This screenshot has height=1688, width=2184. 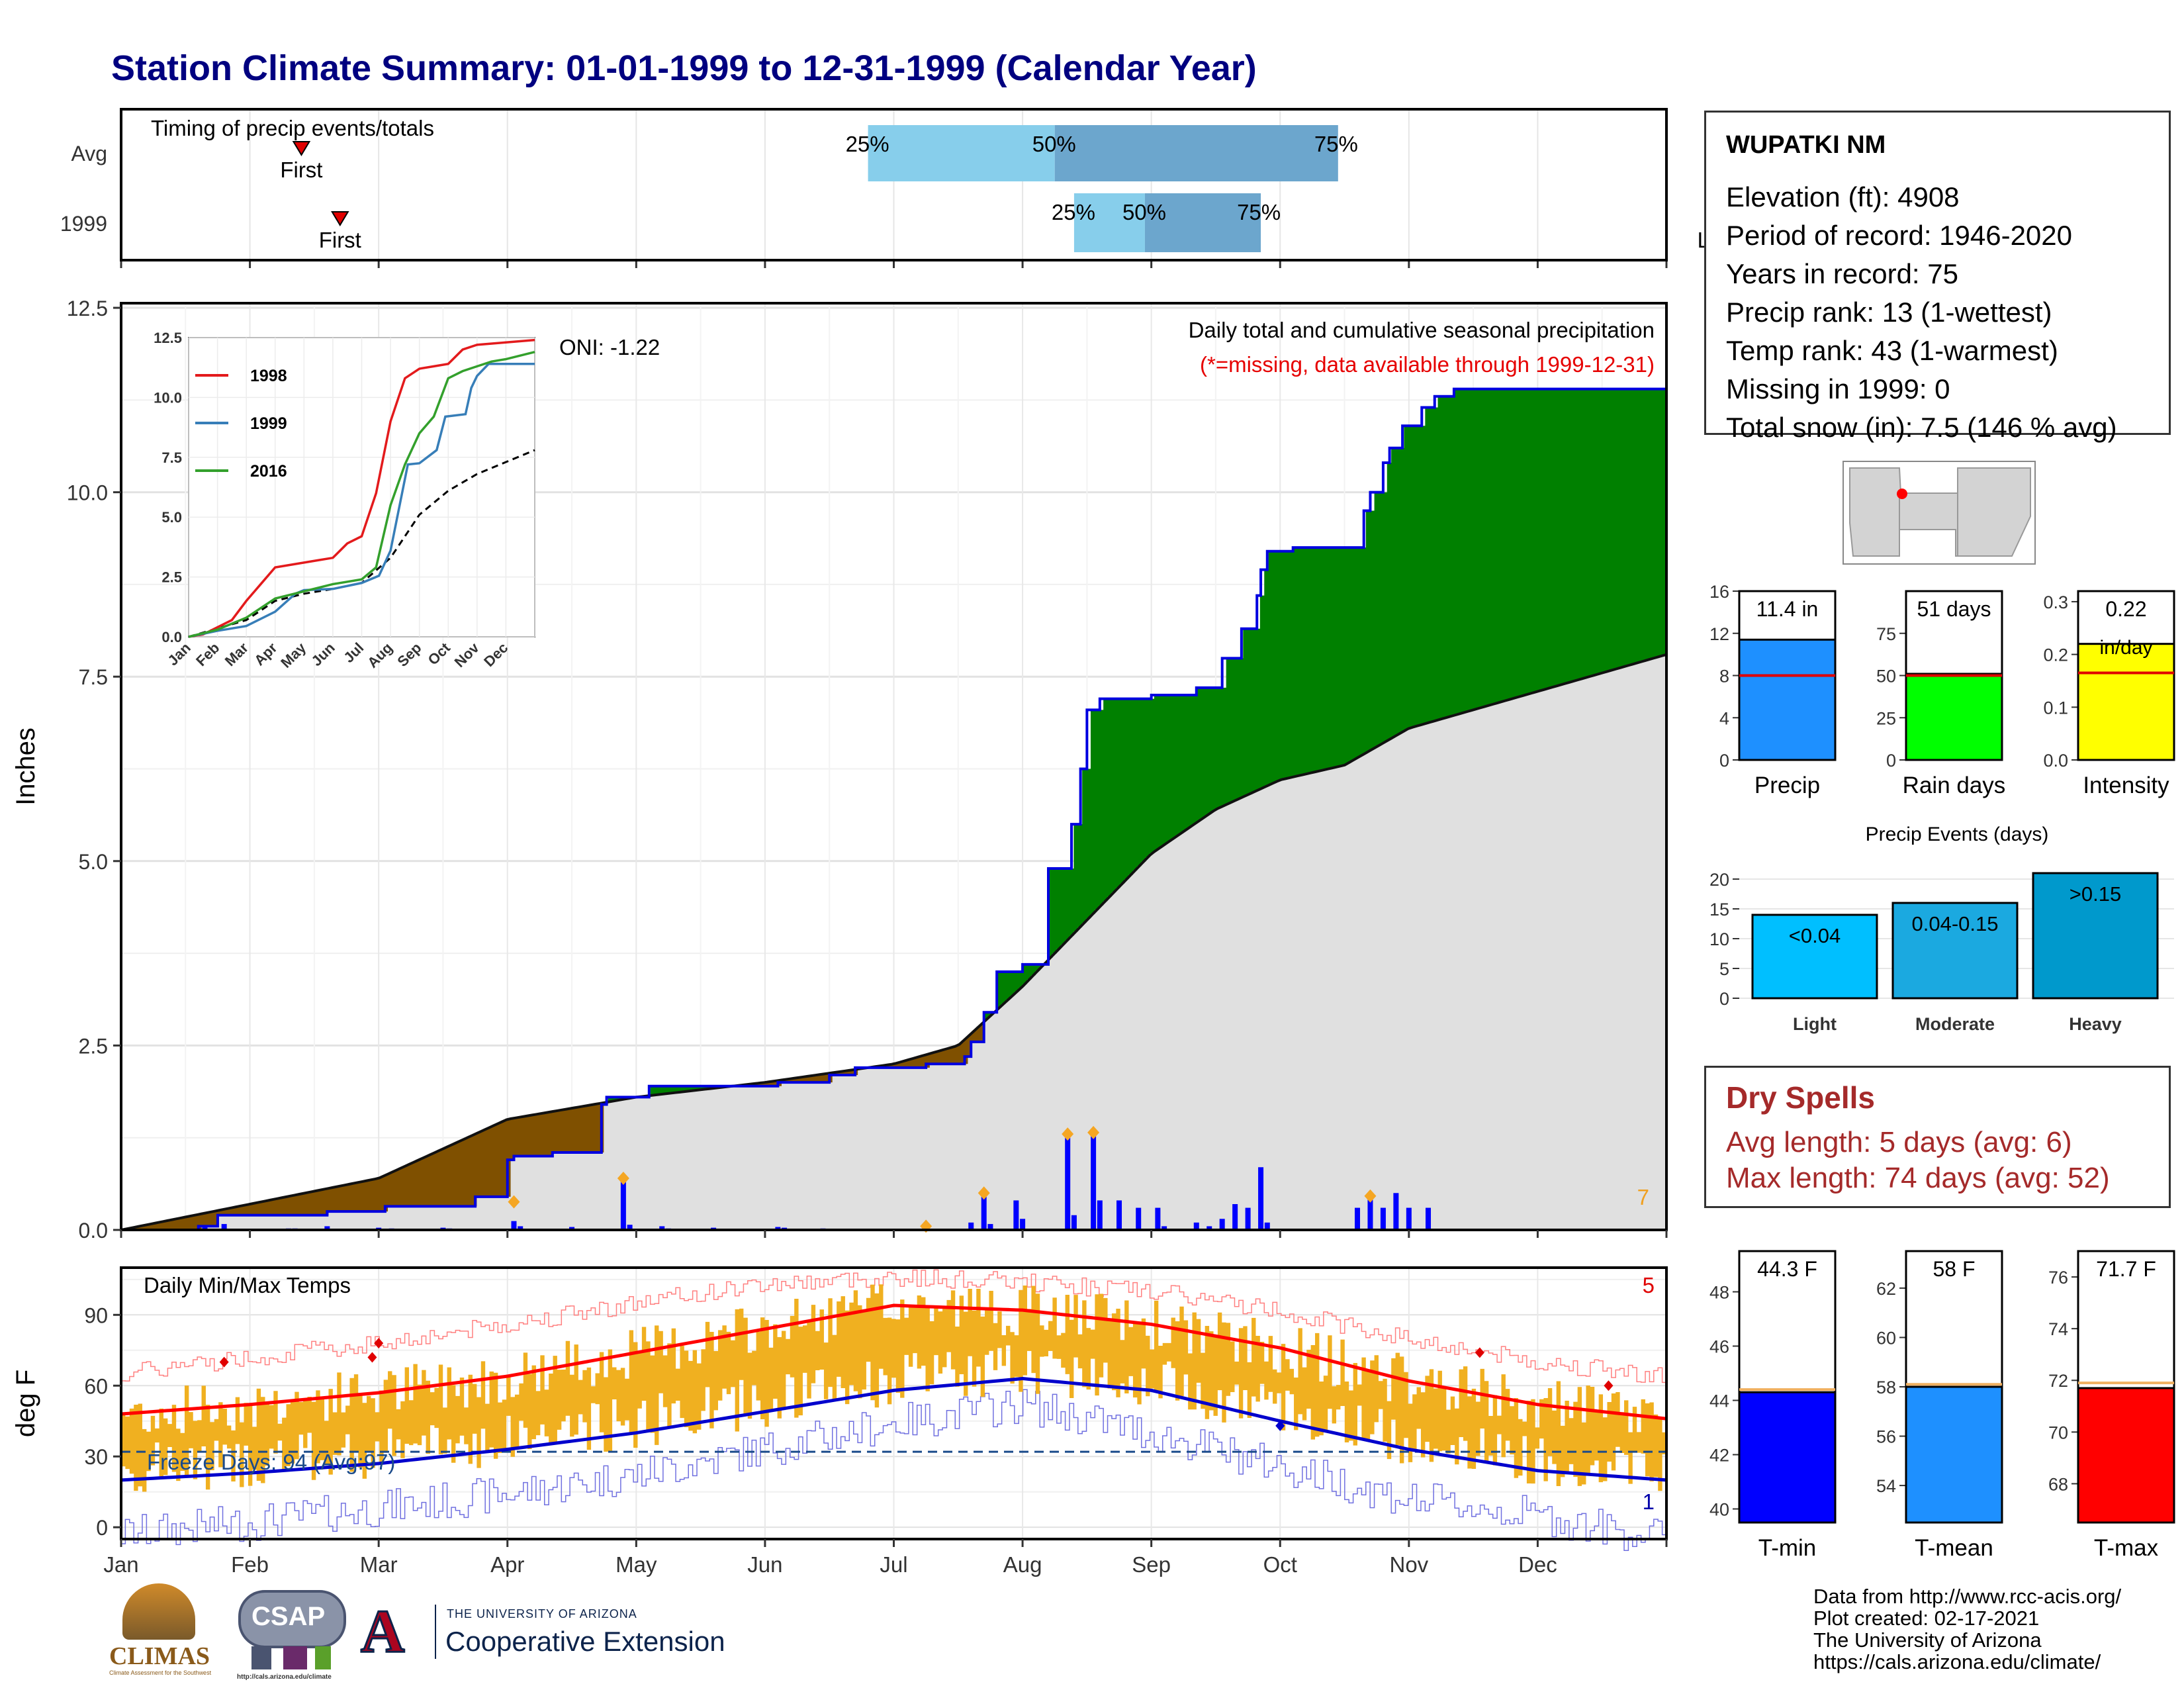 I want to click on temp-summary-0-ytick-label: 42, so click(x=1719, y=1456).